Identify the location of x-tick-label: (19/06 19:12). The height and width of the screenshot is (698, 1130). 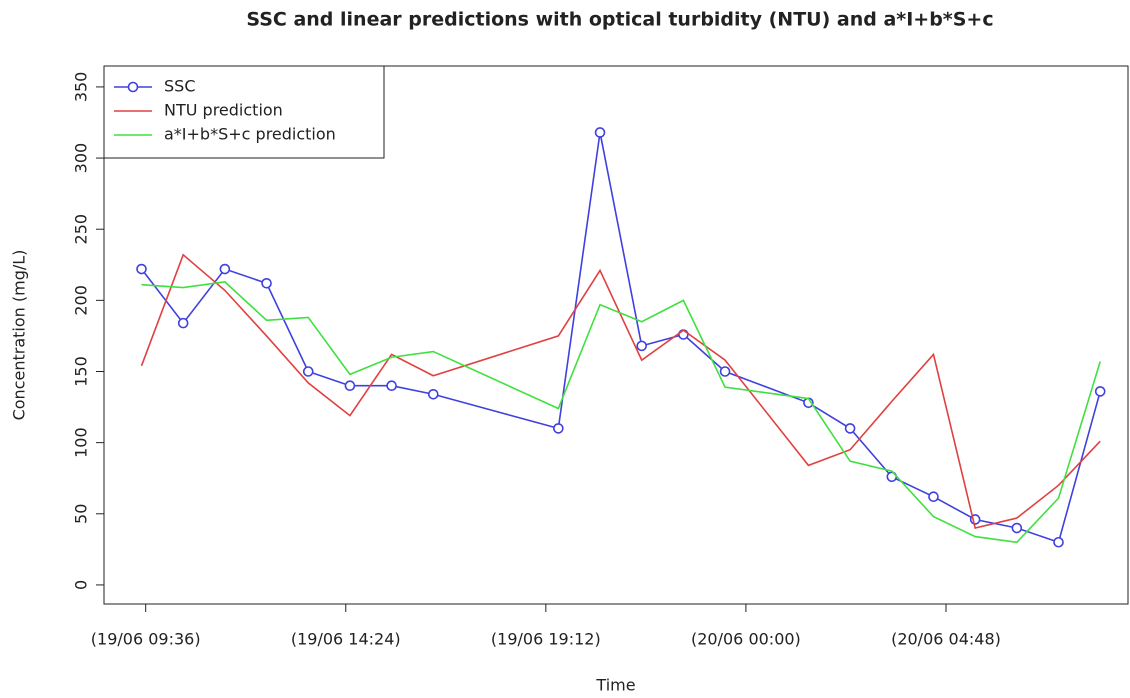
(546, 639).